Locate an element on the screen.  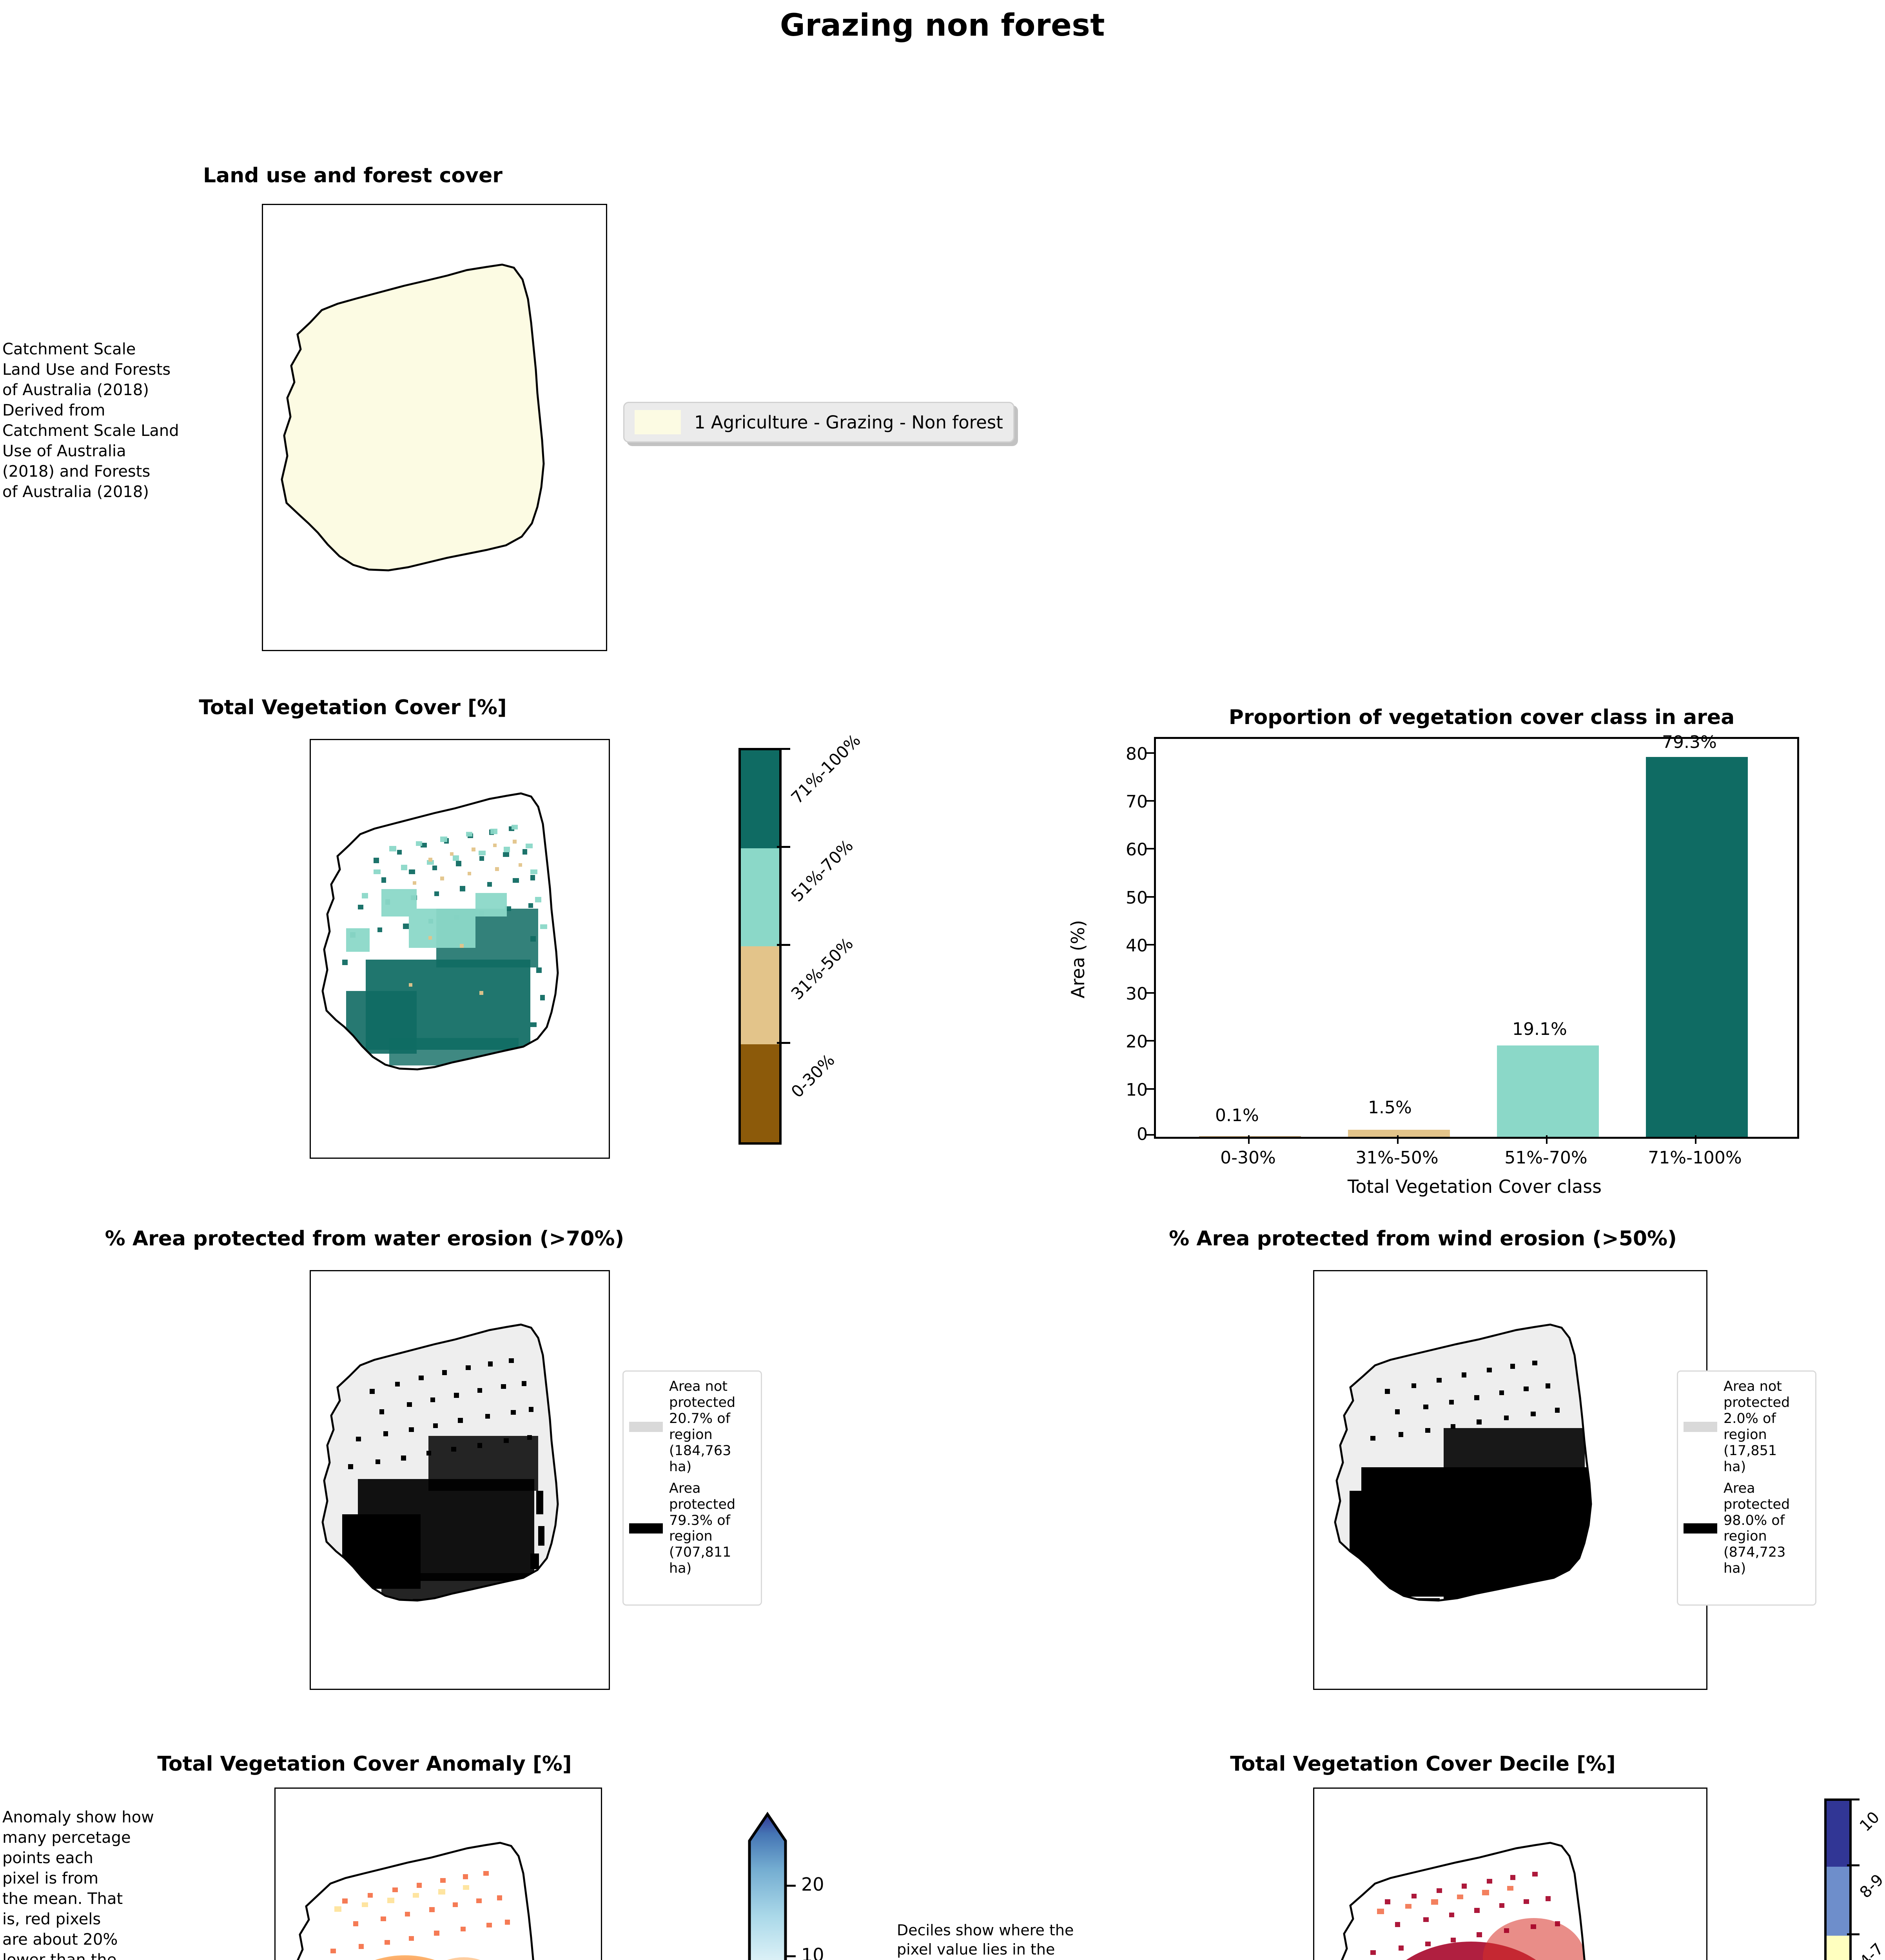
ytick-label-30: 30 is located at coordinates (1137, 994).